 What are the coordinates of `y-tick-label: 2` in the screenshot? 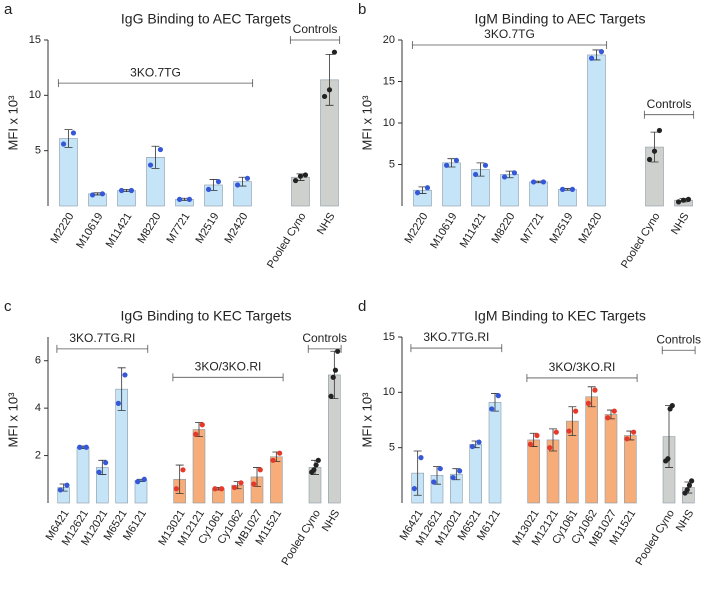 It's located at (38, 455).